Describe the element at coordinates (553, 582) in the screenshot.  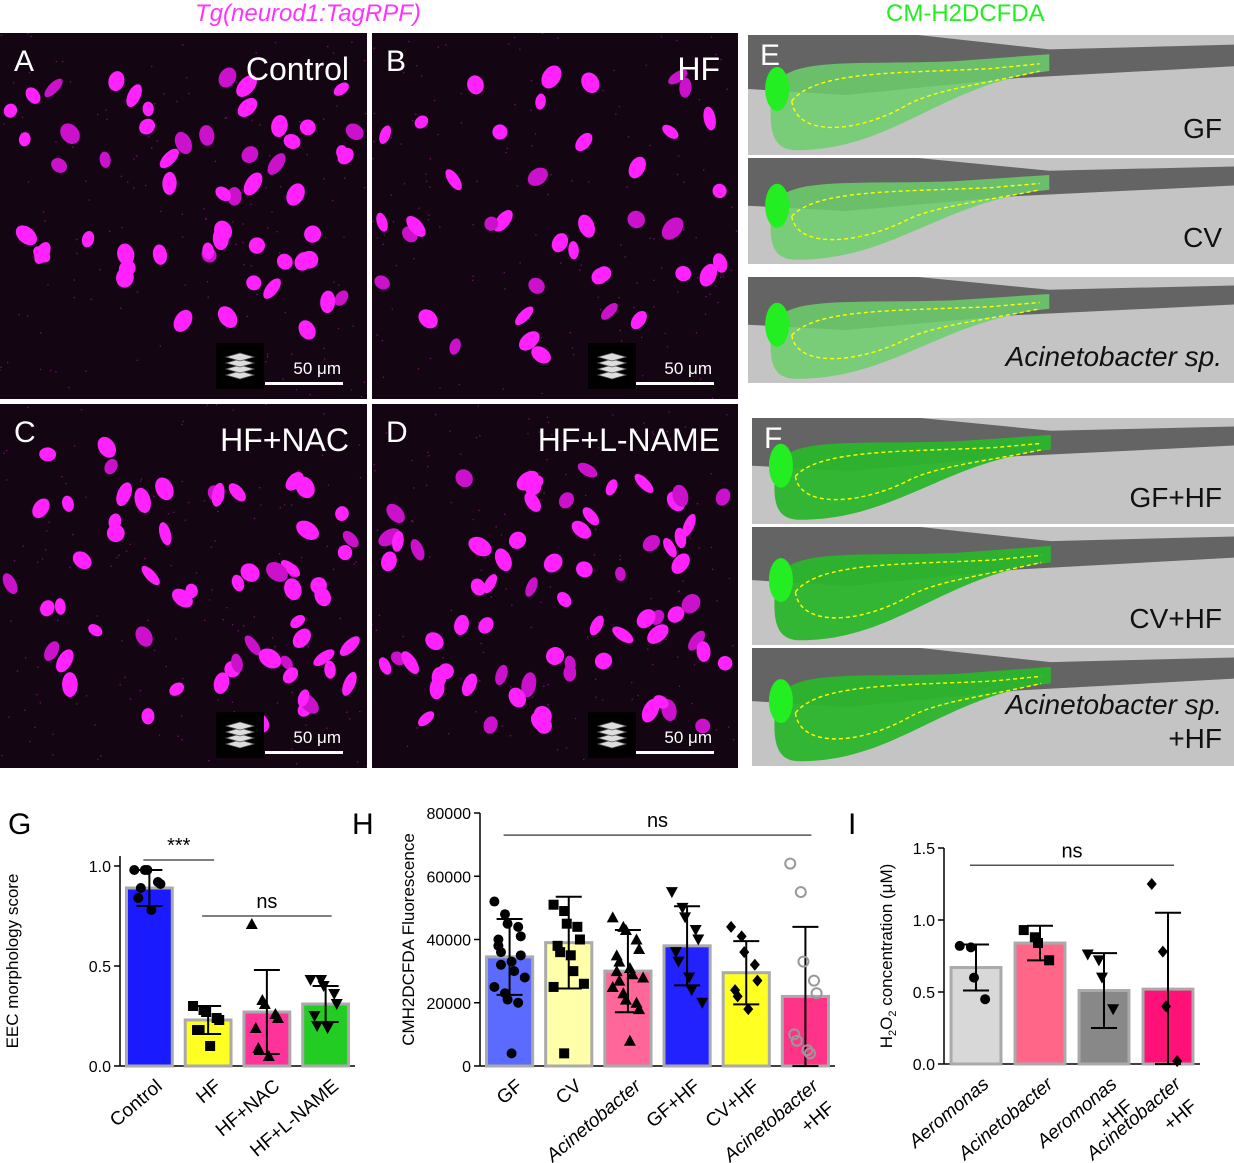
I see `cell-field` at that location.